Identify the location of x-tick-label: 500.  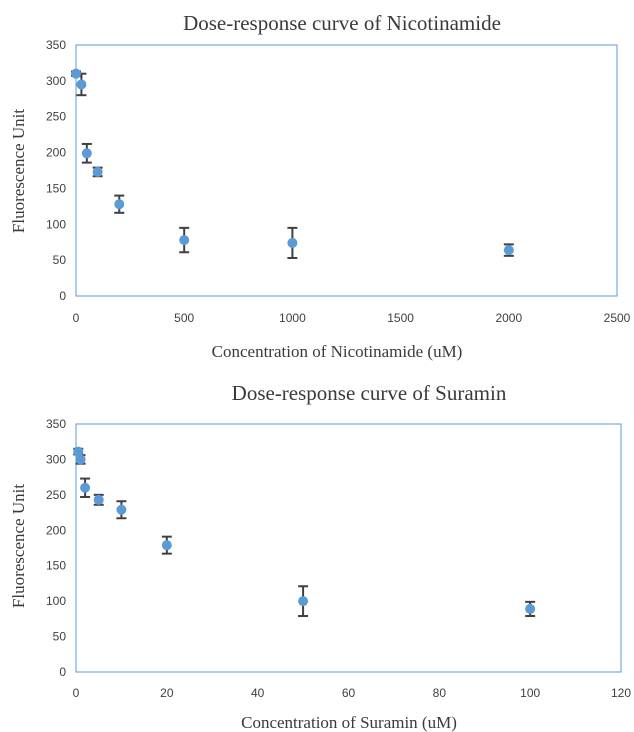
(184, 318).